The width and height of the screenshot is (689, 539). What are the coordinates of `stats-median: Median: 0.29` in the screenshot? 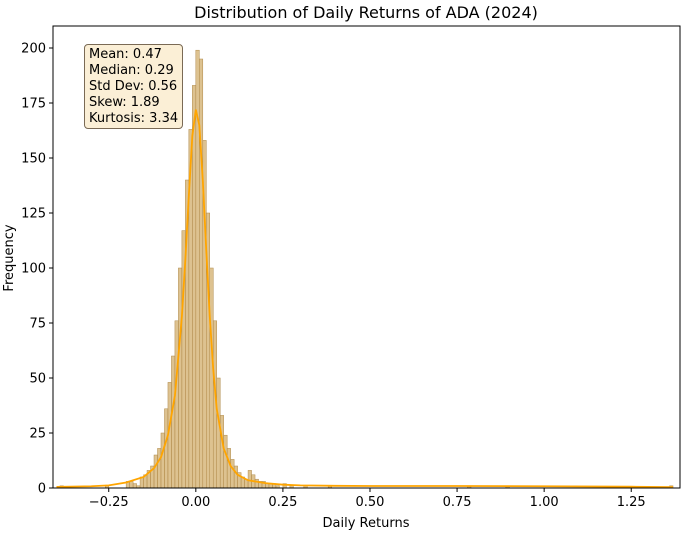 It's located at (131, 70).